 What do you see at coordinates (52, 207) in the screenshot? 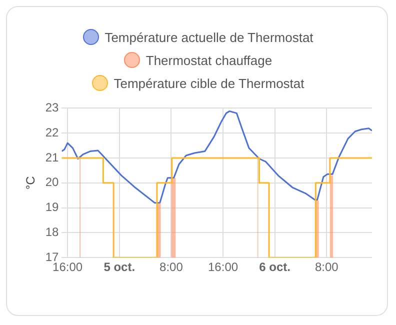
I see `y-tick-label: 19` at bounding box center [52, 207].